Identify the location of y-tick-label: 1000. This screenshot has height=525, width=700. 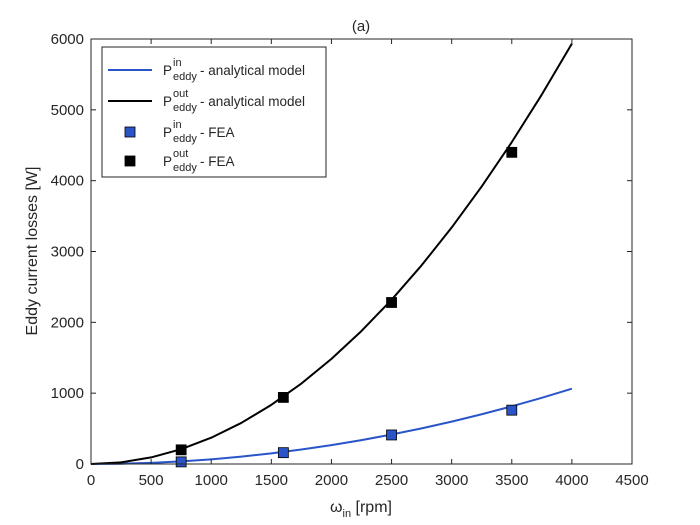
(67, 393).